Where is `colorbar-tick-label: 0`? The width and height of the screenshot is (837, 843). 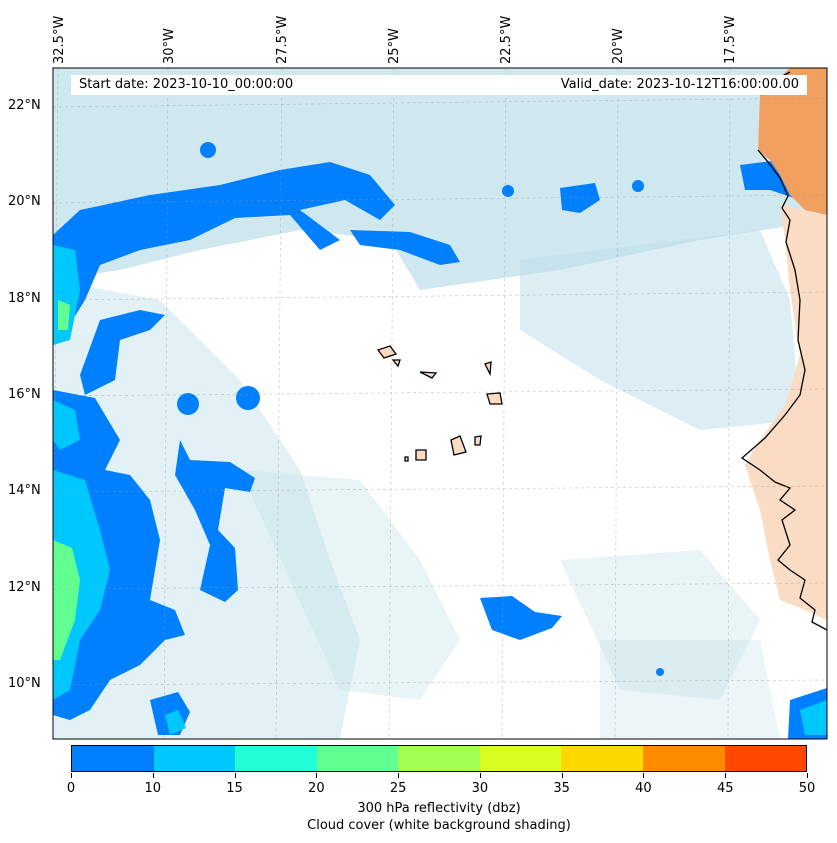 colorbar-tick-label: 0 is located at coordinates (71, 788).